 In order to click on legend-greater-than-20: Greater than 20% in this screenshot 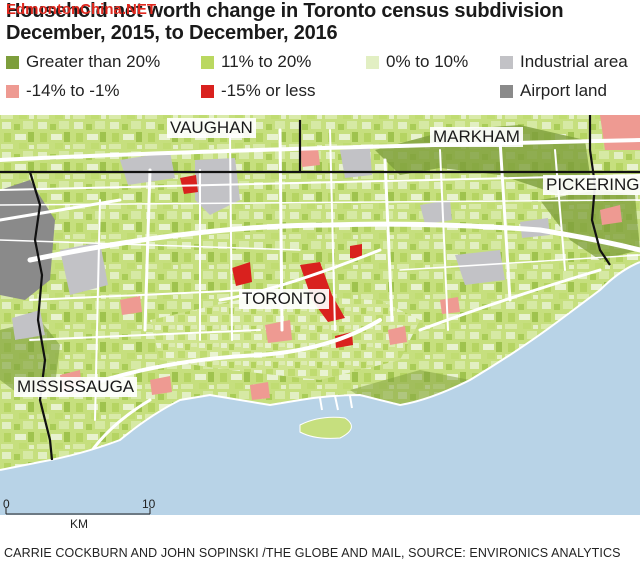, I will do `click(83, 62)`.